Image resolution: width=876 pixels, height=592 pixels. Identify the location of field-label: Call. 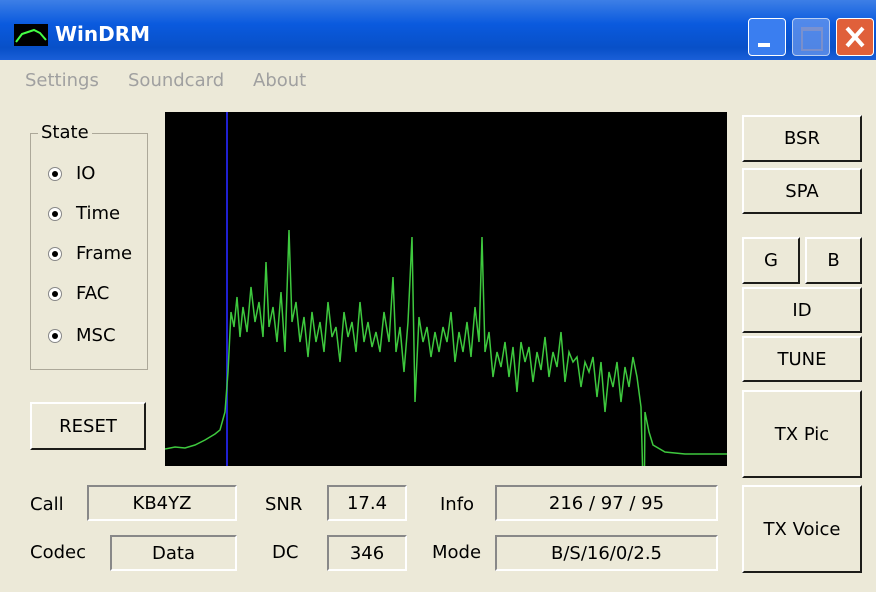
(47, 504).